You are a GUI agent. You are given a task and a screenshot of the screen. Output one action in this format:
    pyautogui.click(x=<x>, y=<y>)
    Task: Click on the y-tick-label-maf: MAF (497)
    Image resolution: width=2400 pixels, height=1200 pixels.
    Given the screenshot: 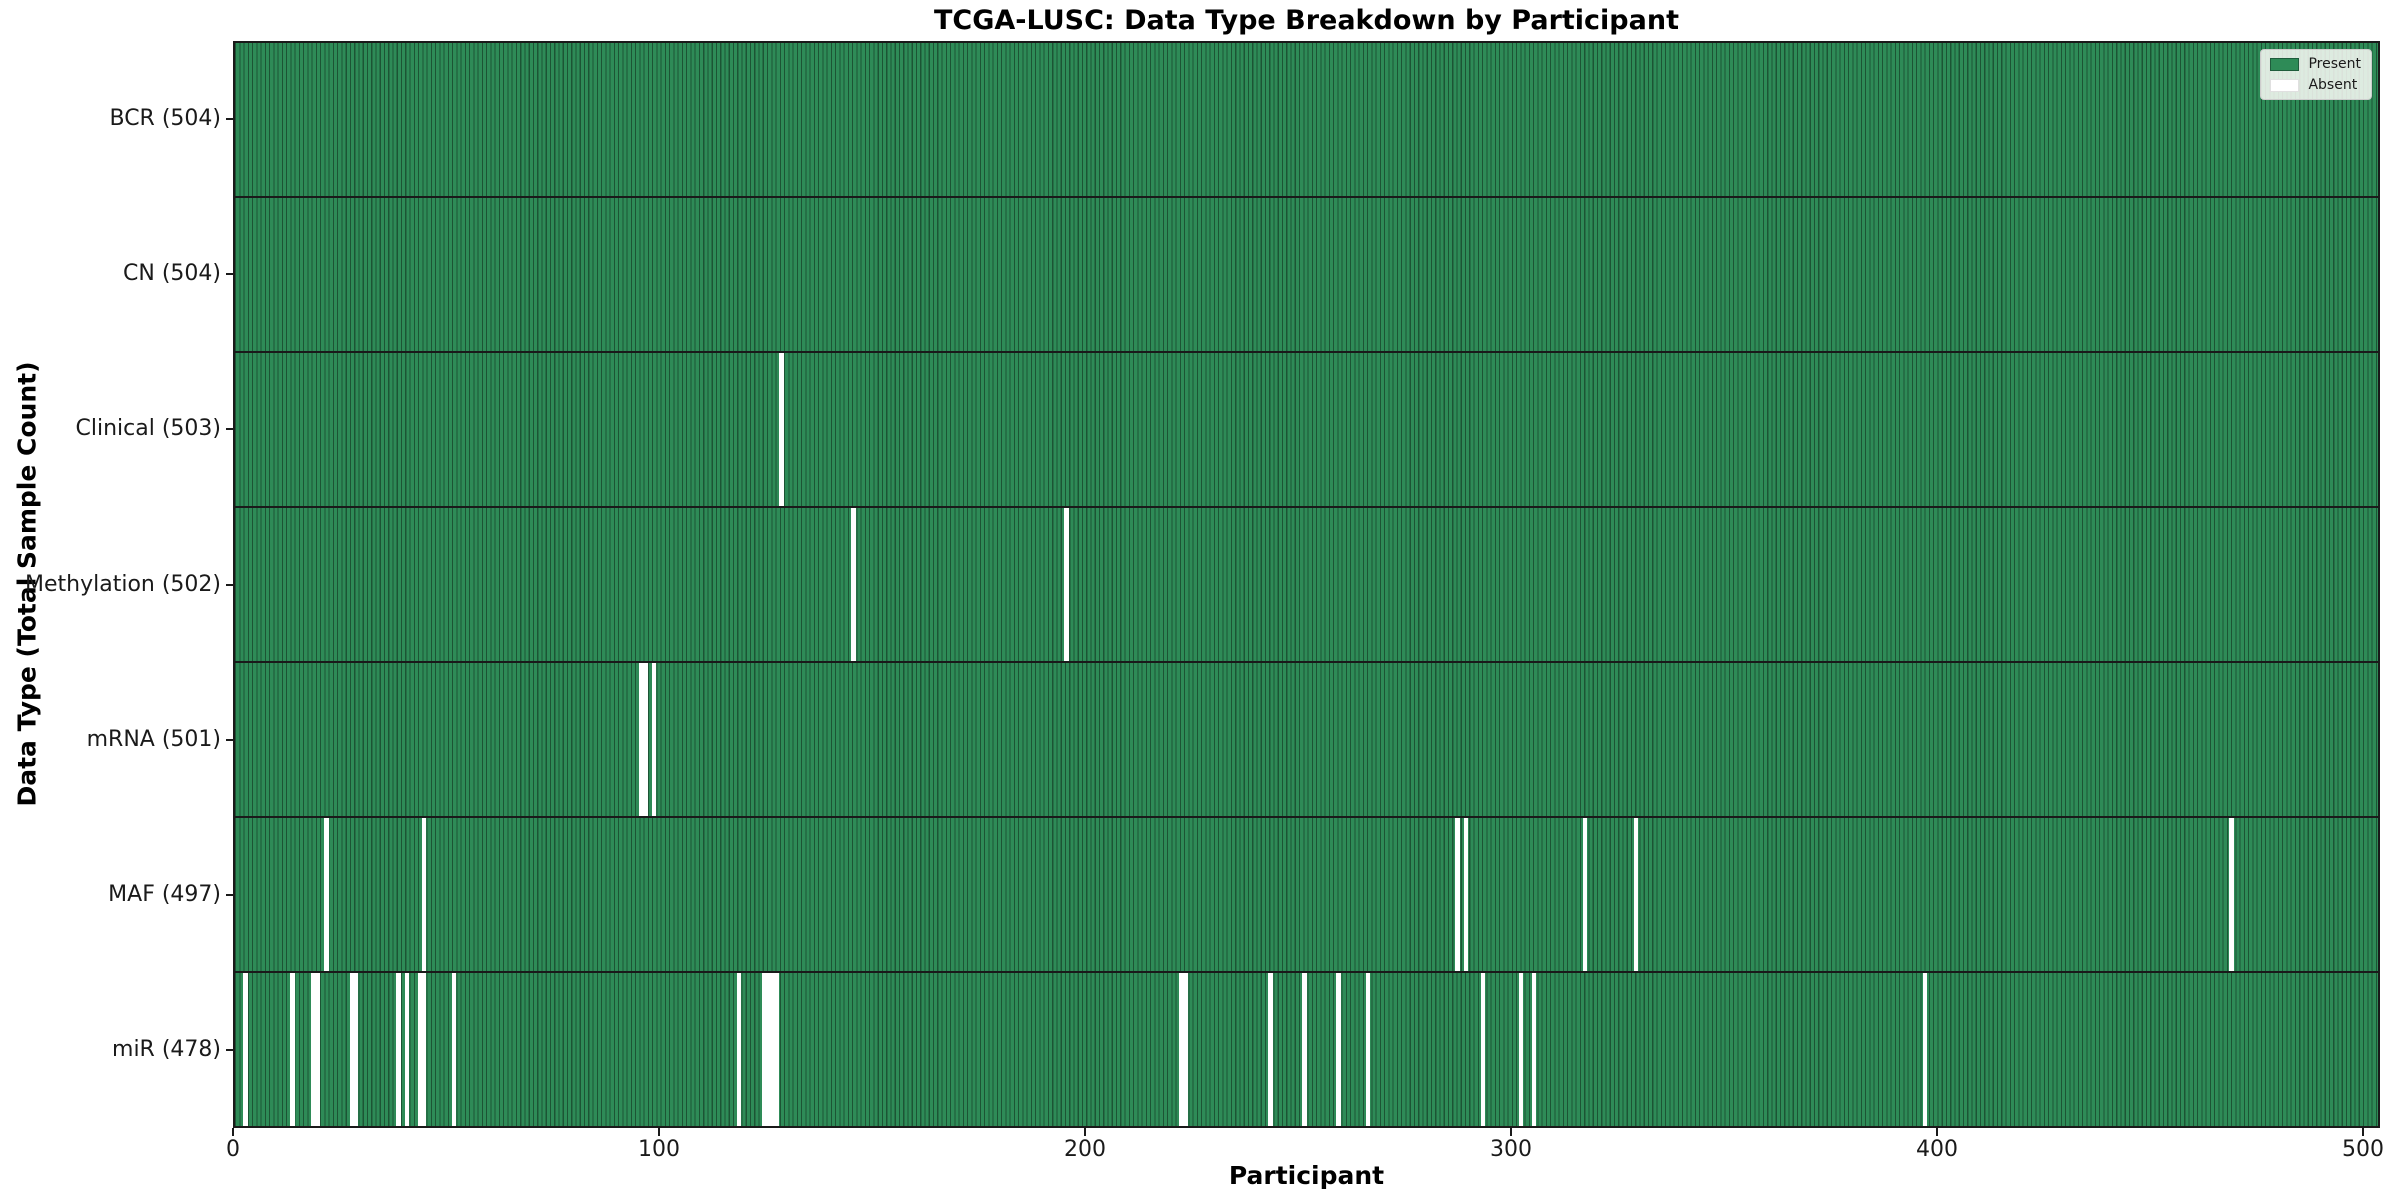 What is the action you would take?
    pyautogui.click(x=164, y=895)
    